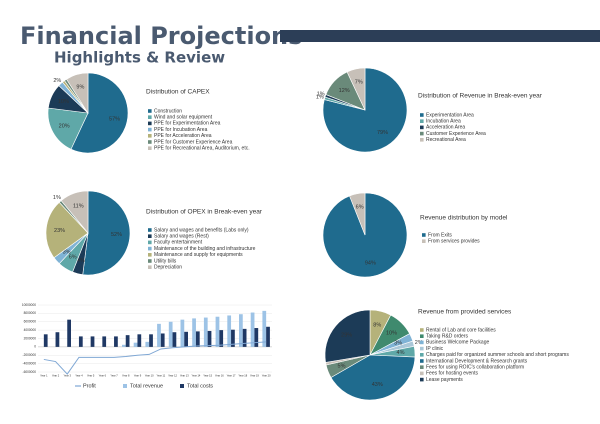  I want to click on data-label: 2%, so click(57, 81).